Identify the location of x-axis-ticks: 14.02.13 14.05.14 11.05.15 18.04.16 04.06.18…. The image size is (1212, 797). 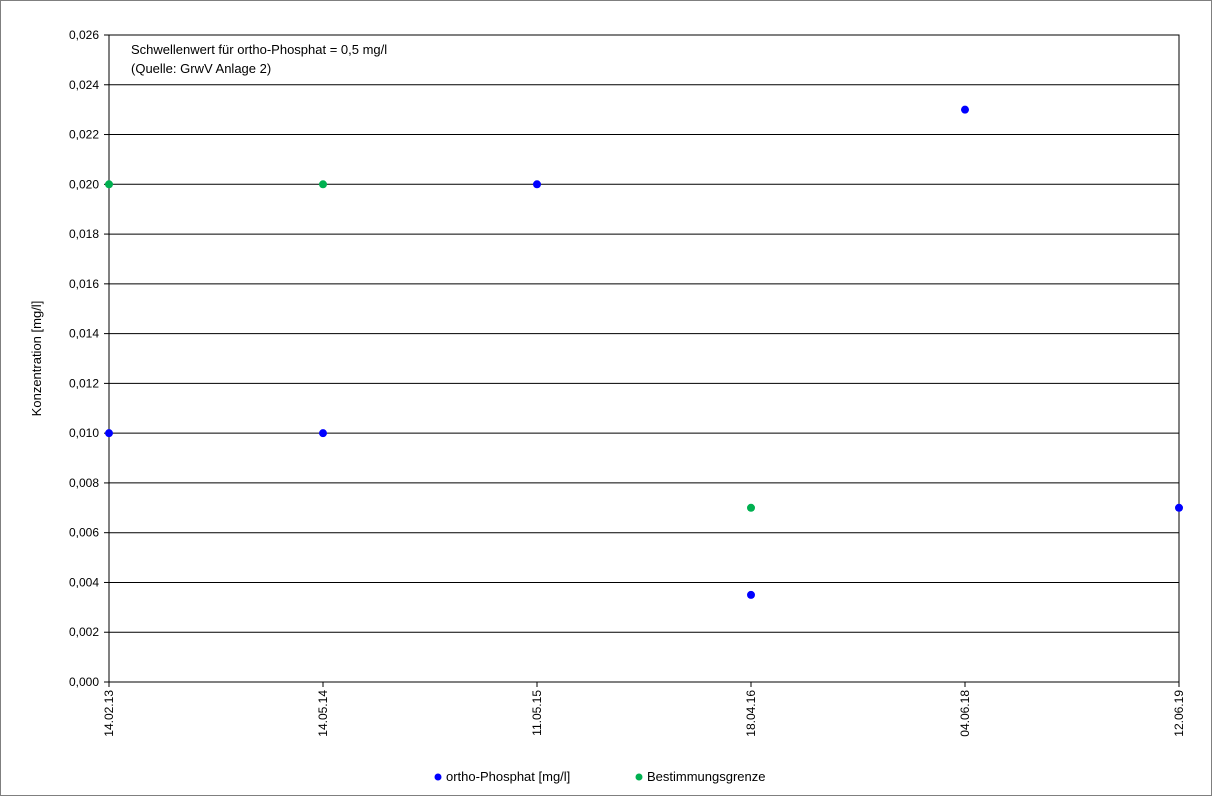
(644, 709).